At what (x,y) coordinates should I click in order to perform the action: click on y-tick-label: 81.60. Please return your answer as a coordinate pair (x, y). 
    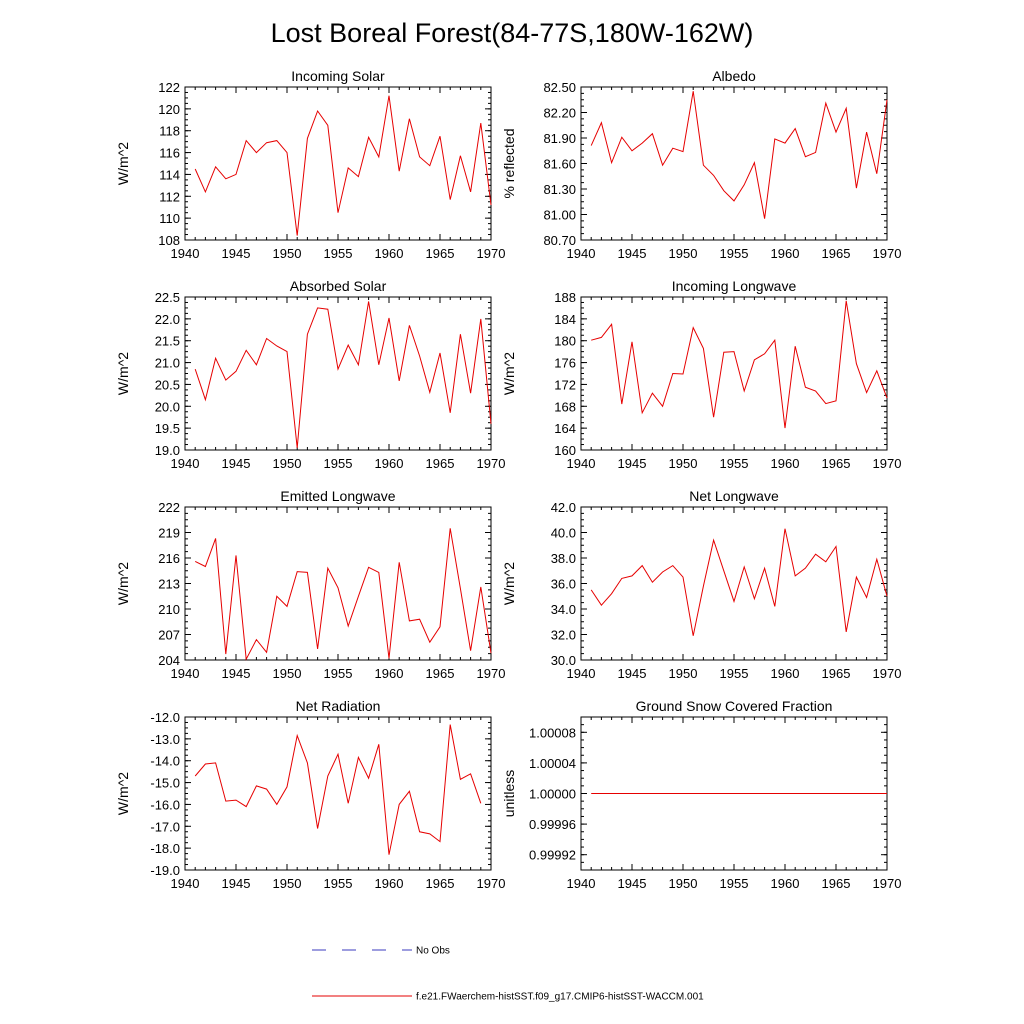
    Looking at the image, I should click on (559, 164).